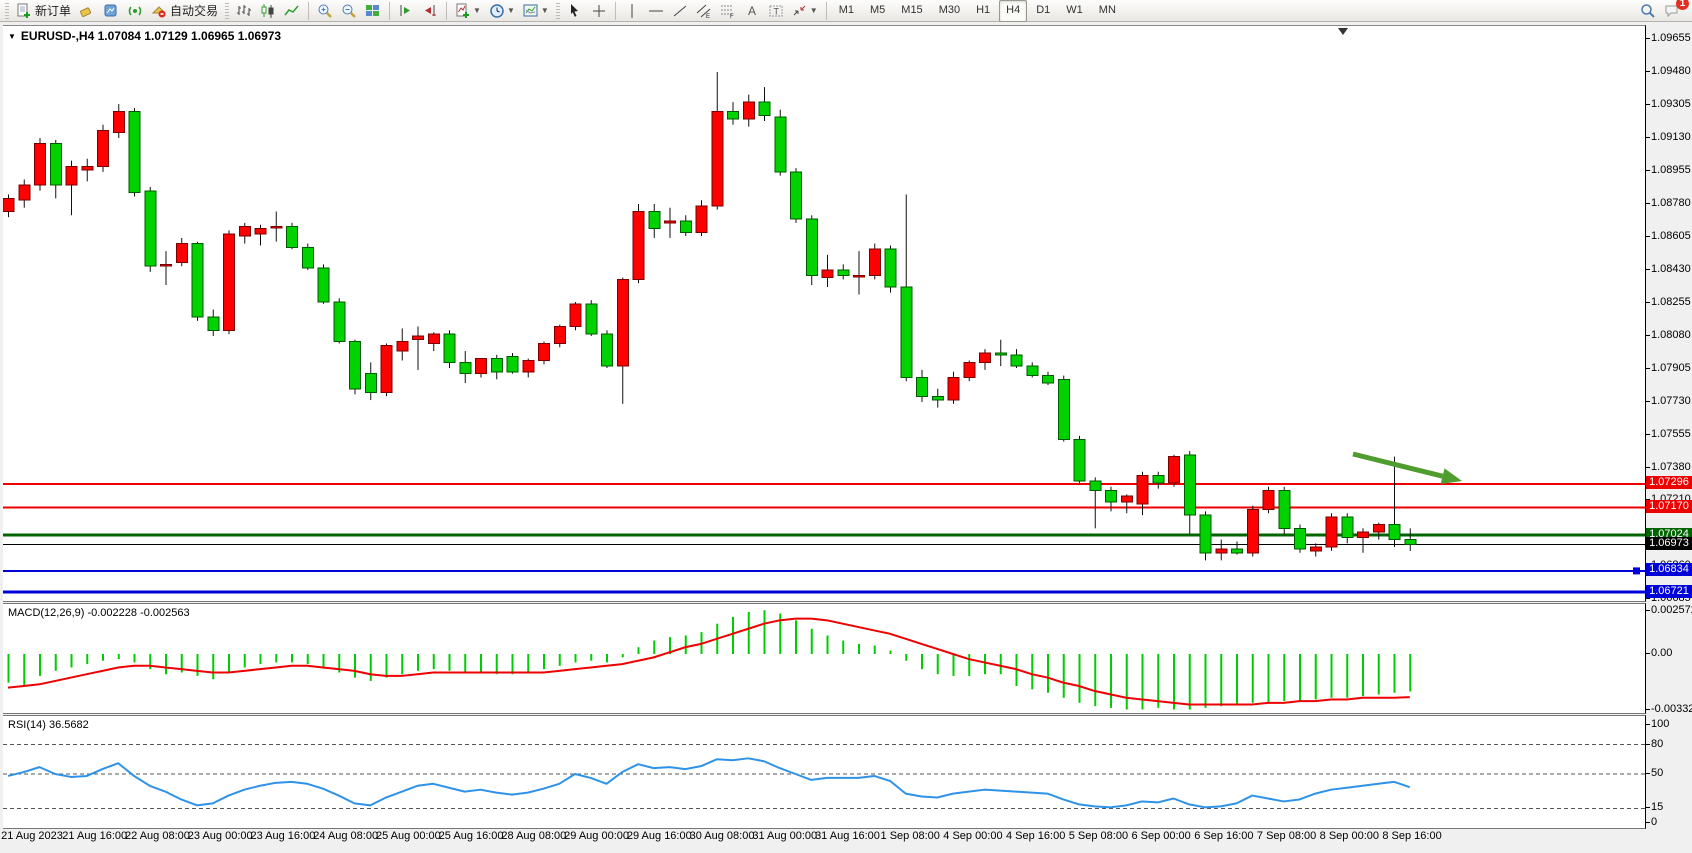 The width and height of the screenshot is (1692, 853). Describe the element at coordinates (1671, 609) in the screenshot. I see `macd-tick: 0.002572` at that location.